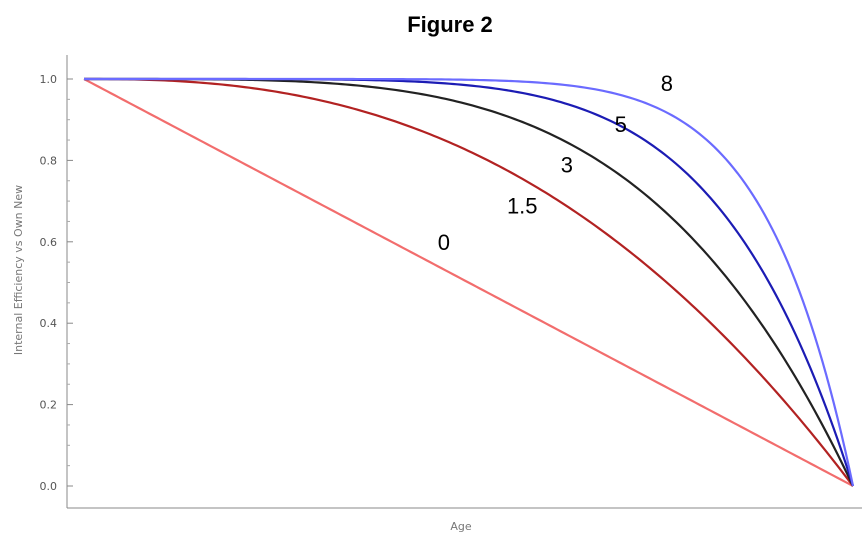 Image resolution: width=864 pixels, height=535 pixels. I want to click on y-tick-label: 0.6, so click(49, 242).